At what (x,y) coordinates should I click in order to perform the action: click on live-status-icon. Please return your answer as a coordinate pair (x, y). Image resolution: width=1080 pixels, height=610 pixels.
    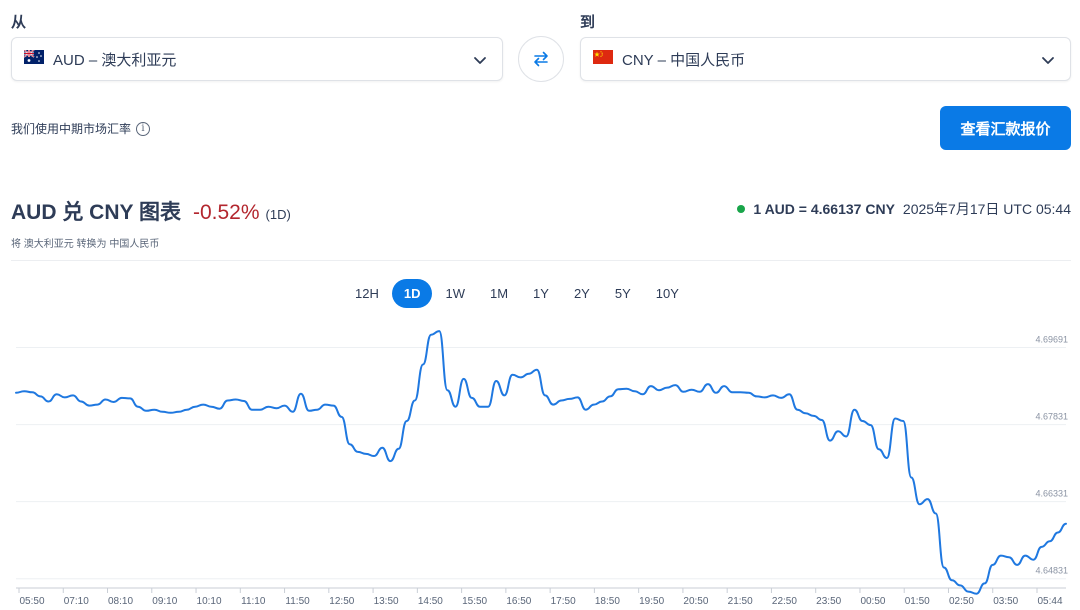
    Looking at the image, I should click on (741, 209).